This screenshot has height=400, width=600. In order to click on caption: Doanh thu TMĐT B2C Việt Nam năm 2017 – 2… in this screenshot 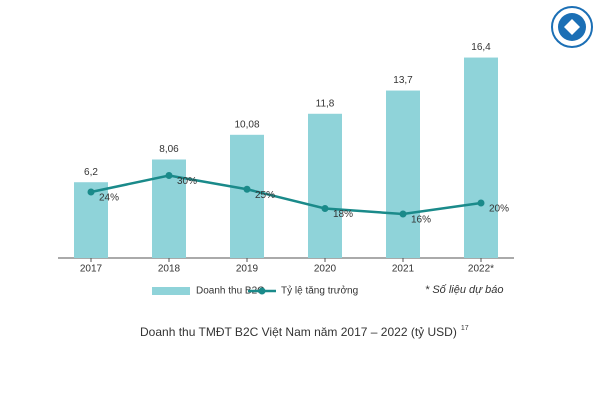, I will do `click(304, 332)`.